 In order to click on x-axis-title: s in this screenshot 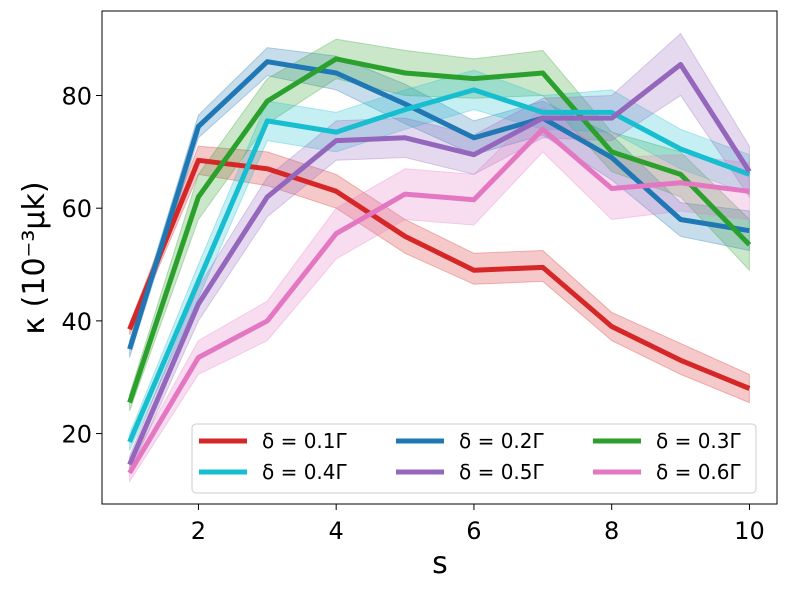, I will do `click(440, 563)`.